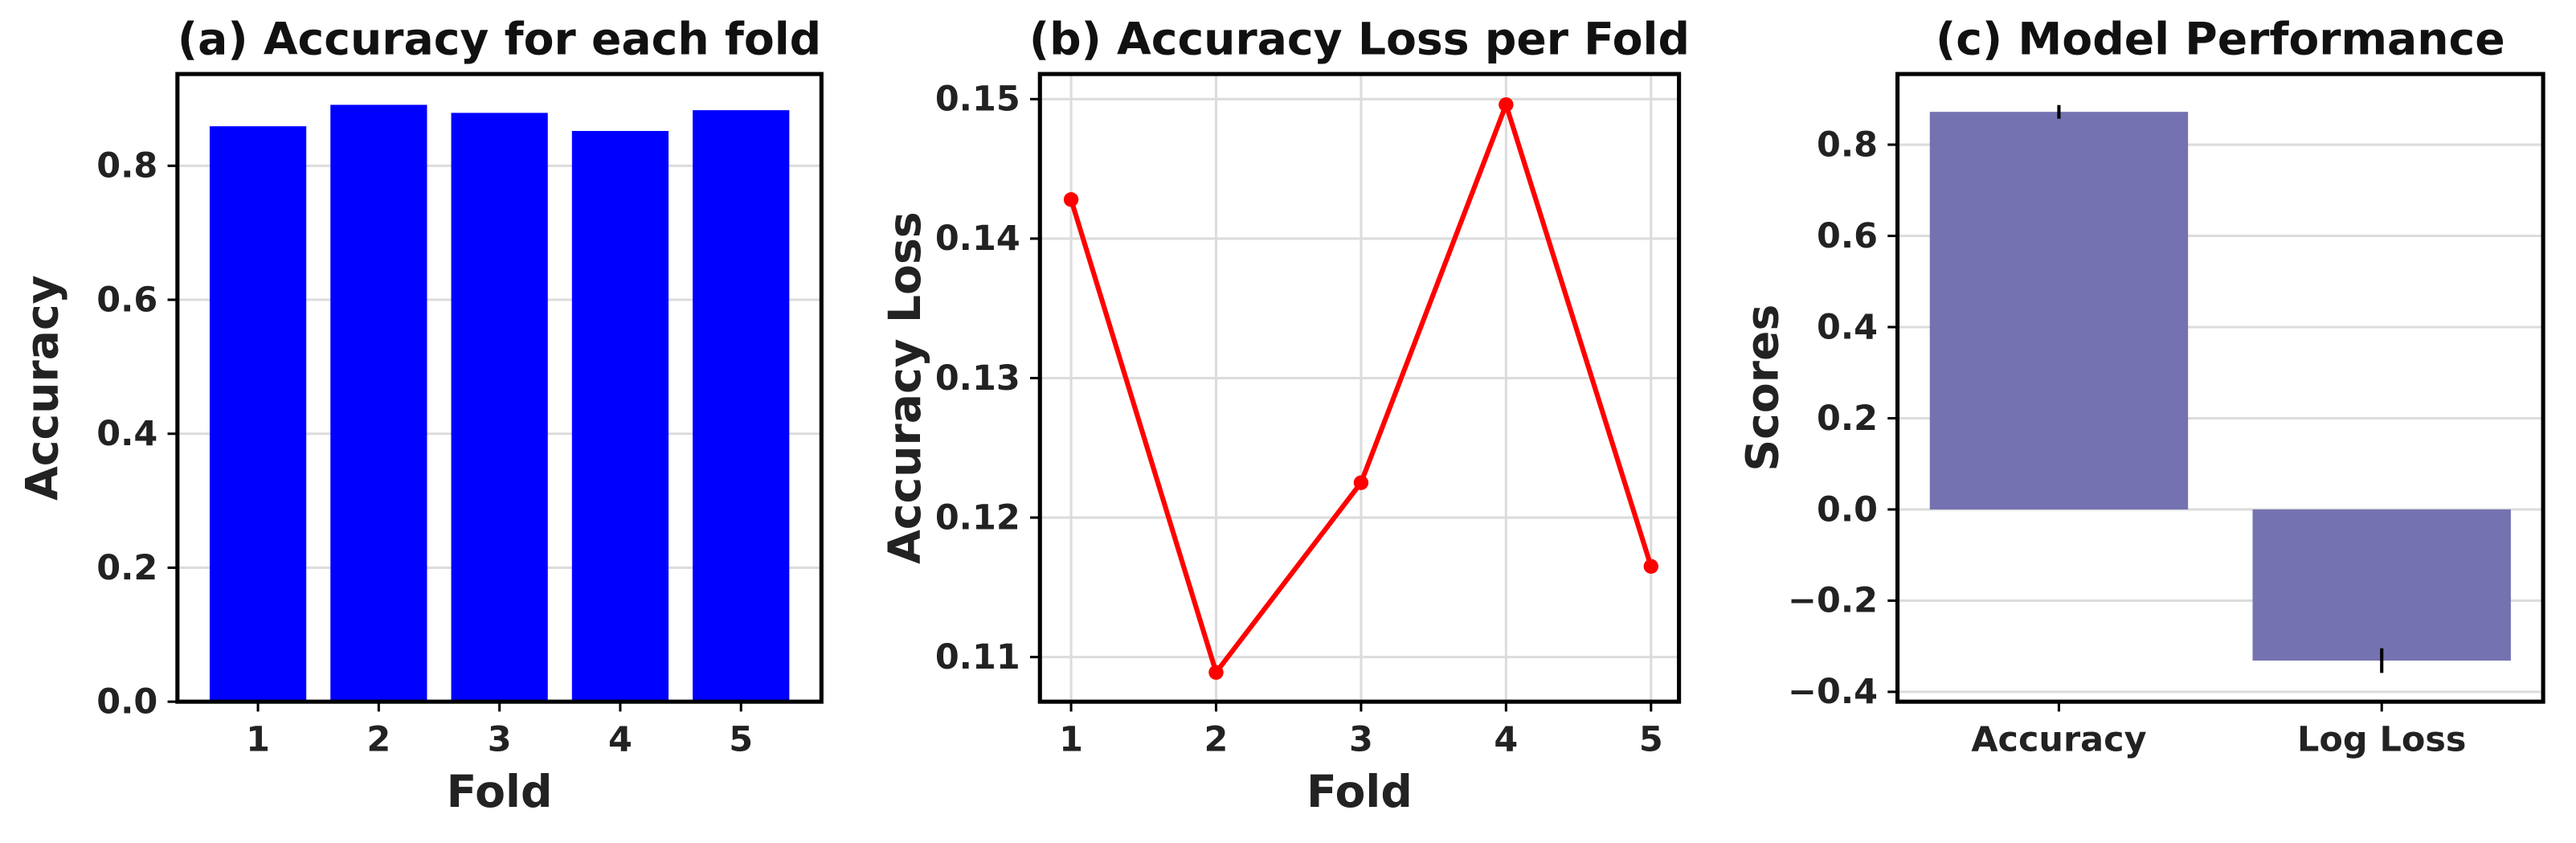 The image size is (2576, 843). What do you see at coordinates (906, 388) in the screenshot?
I see `y-axis-label: Accuracy Loss` at bounding box center [906, 388].